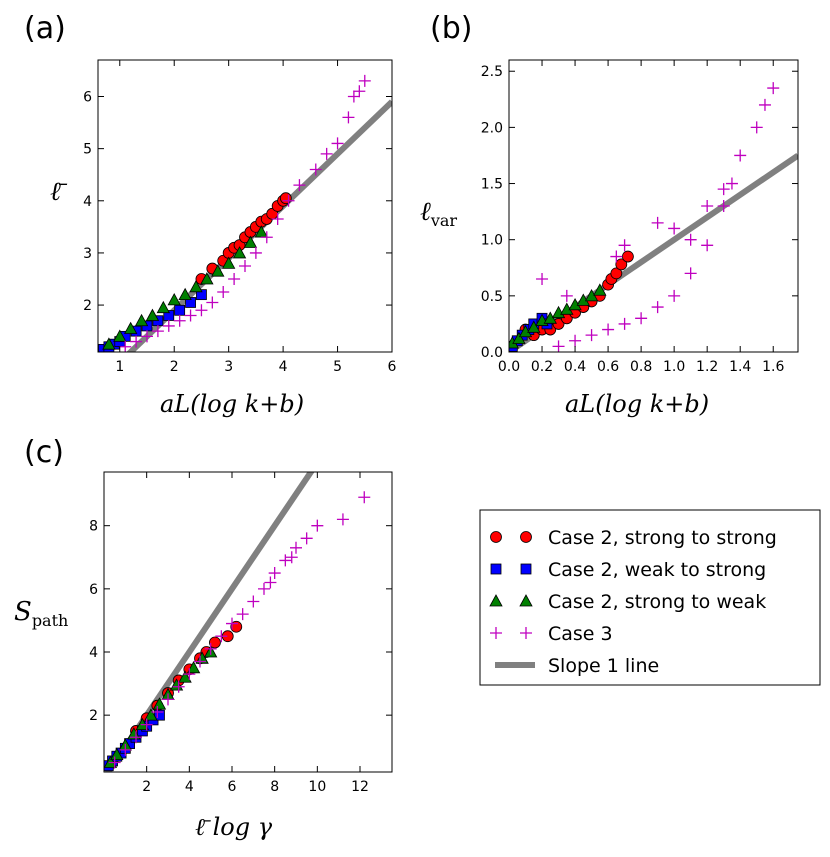 Image resolution: width=830 pixels, height=857 pixels. I want to click on x-tick-label: 6, so click(392, 367).